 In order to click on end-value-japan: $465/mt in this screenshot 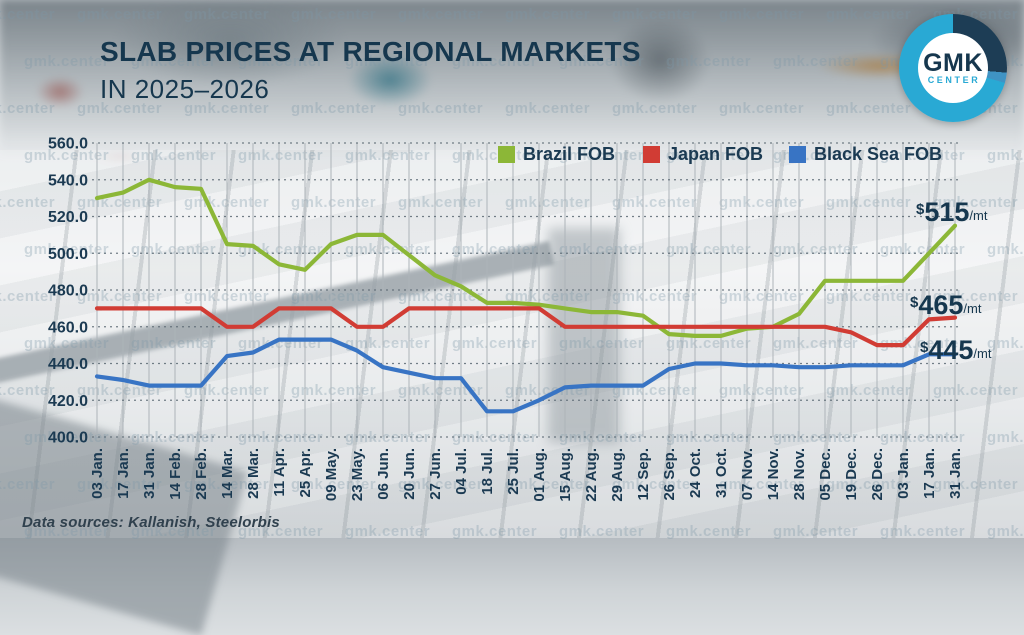, I will do `click(945, 305)`.